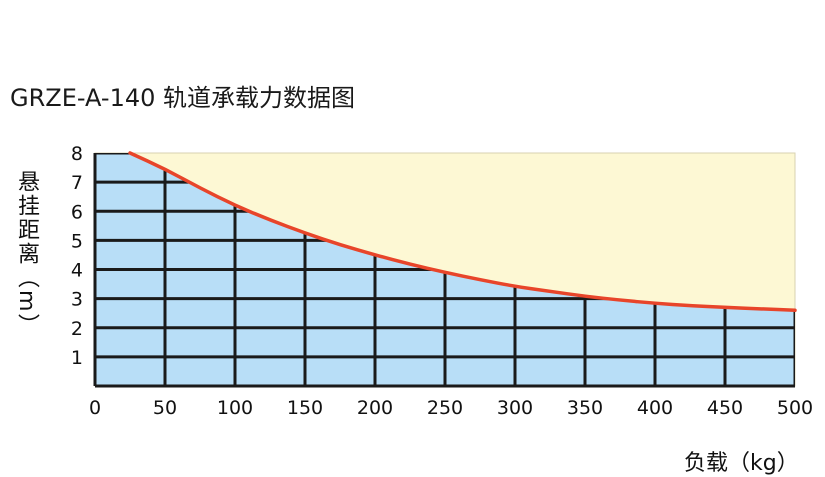  What do you see at coordinates (741, 463) in the screenshot?
I see `x-axis-label: 负载（kg）` at bounding box center [741, 463].